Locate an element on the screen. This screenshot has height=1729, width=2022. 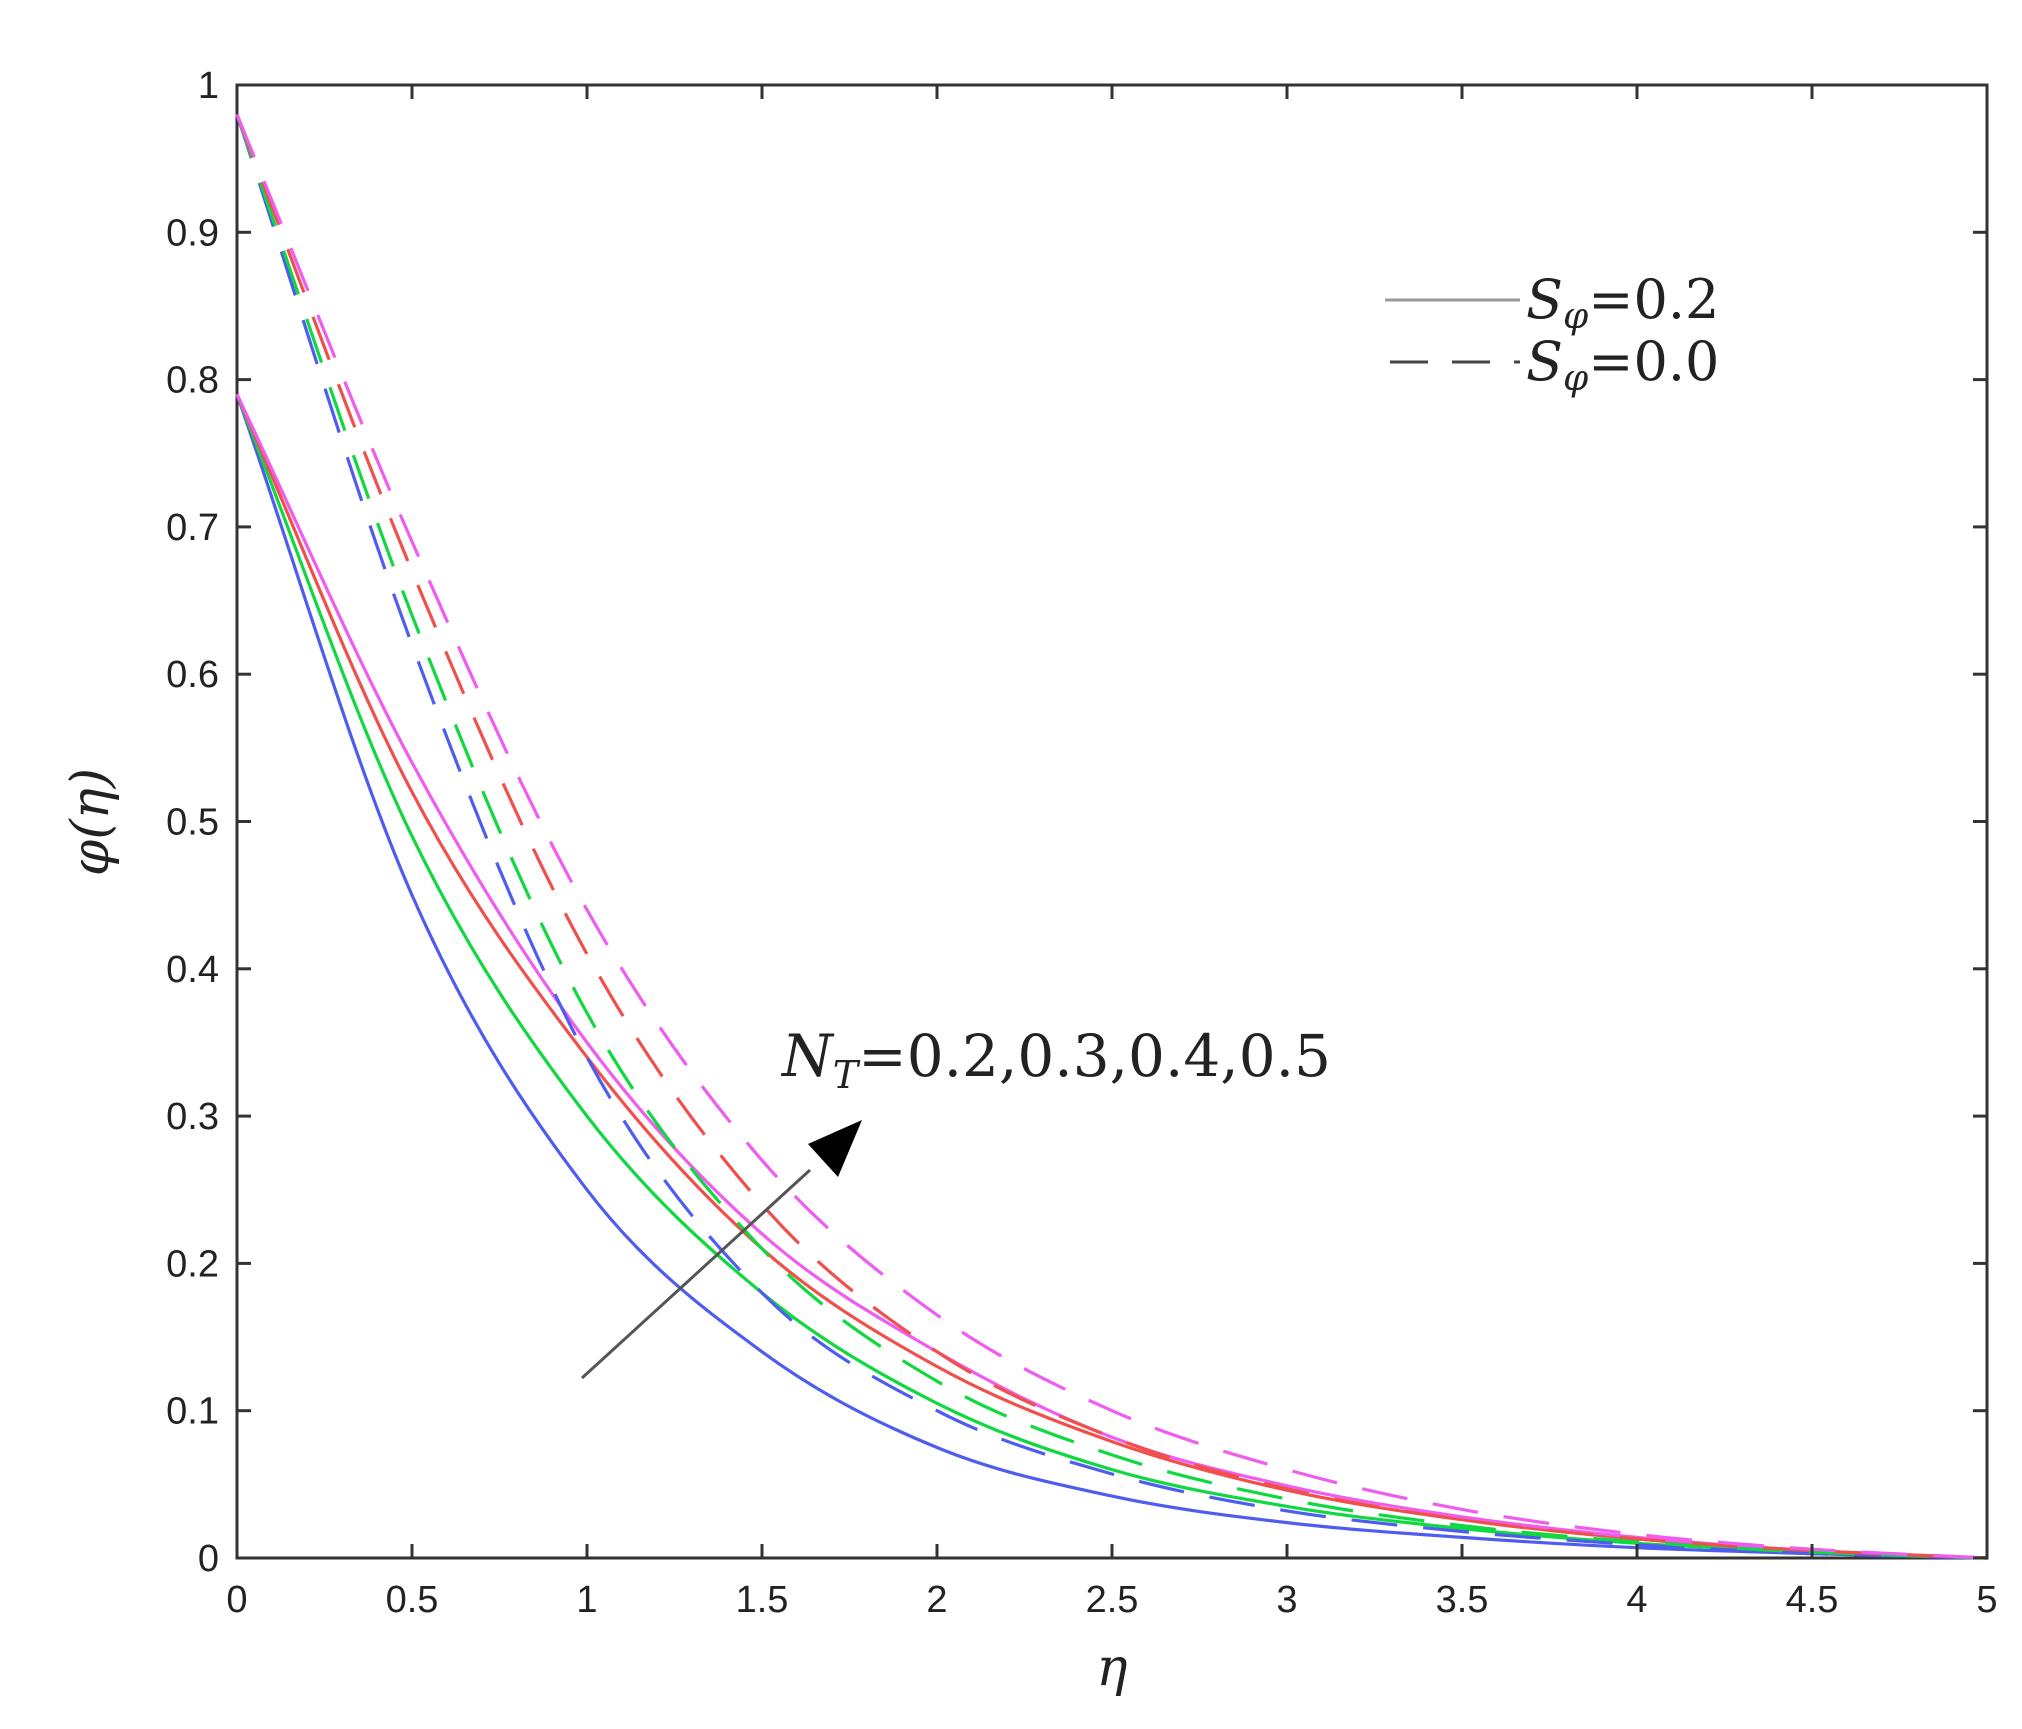
annotation-label: NT=0.2,0.3,0.4,0.5 is located at coordinates (1055, 1059).